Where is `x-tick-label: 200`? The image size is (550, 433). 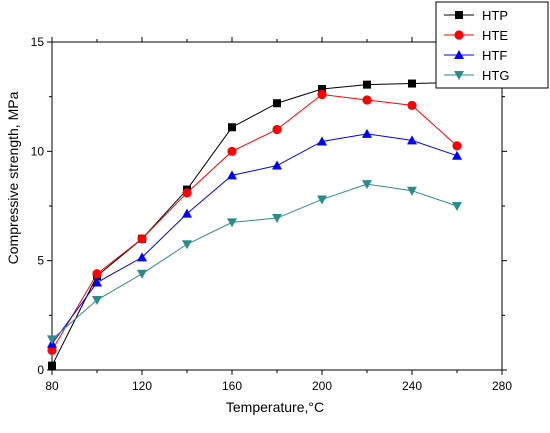 x-tick-label: 200 is located at coordinates (322, 386).